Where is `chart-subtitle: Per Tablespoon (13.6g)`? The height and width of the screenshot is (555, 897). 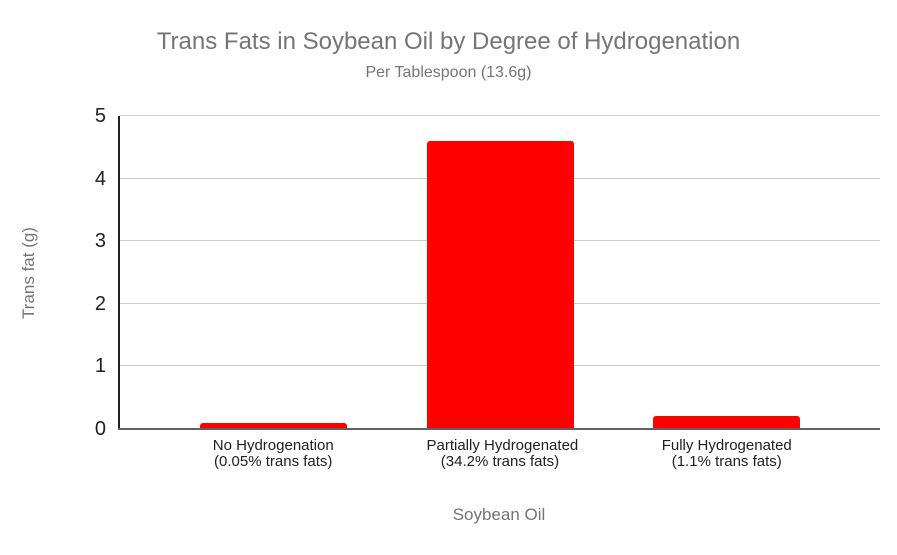
chart-subtitle: Per Tablespoon (13.6g) is located at coordinates (448, 72).